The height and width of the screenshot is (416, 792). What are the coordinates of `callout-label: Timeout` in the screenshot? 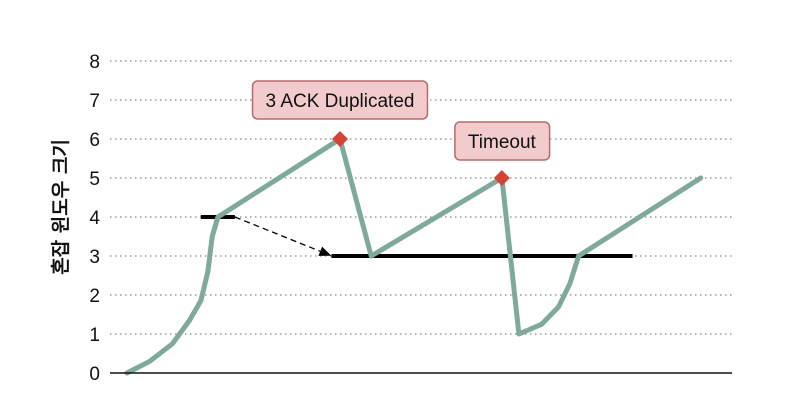 It's located at (502, 142).